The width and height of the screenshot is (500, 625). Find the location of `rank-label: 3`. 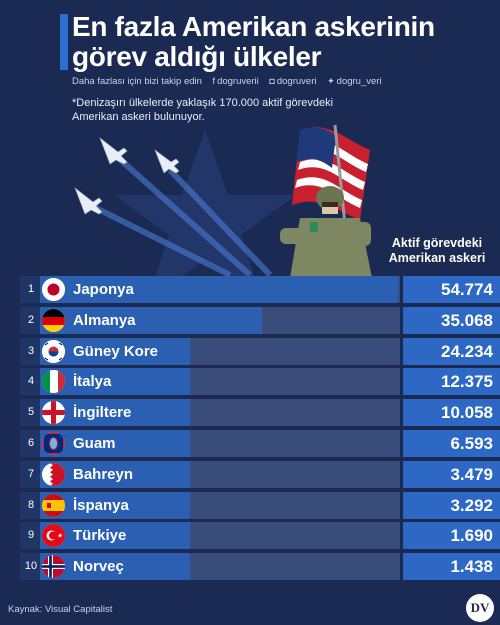

rank-label: 3 is located at coordinates (31, 350).